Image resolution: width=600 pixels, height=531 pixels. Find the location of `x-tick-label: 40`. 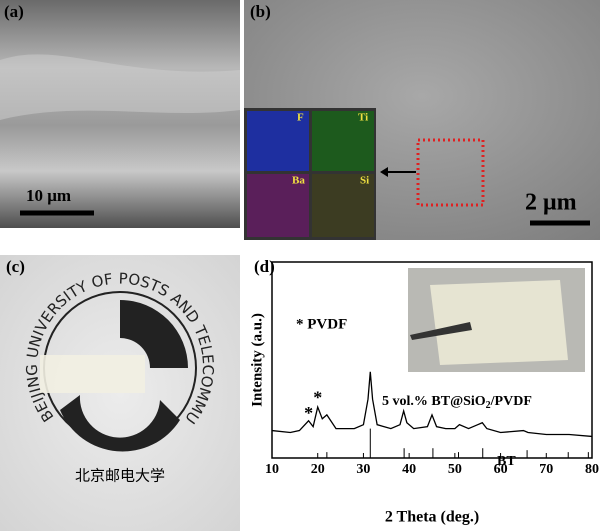

x-tick-label: 40 is located at coordinates (409, 469).